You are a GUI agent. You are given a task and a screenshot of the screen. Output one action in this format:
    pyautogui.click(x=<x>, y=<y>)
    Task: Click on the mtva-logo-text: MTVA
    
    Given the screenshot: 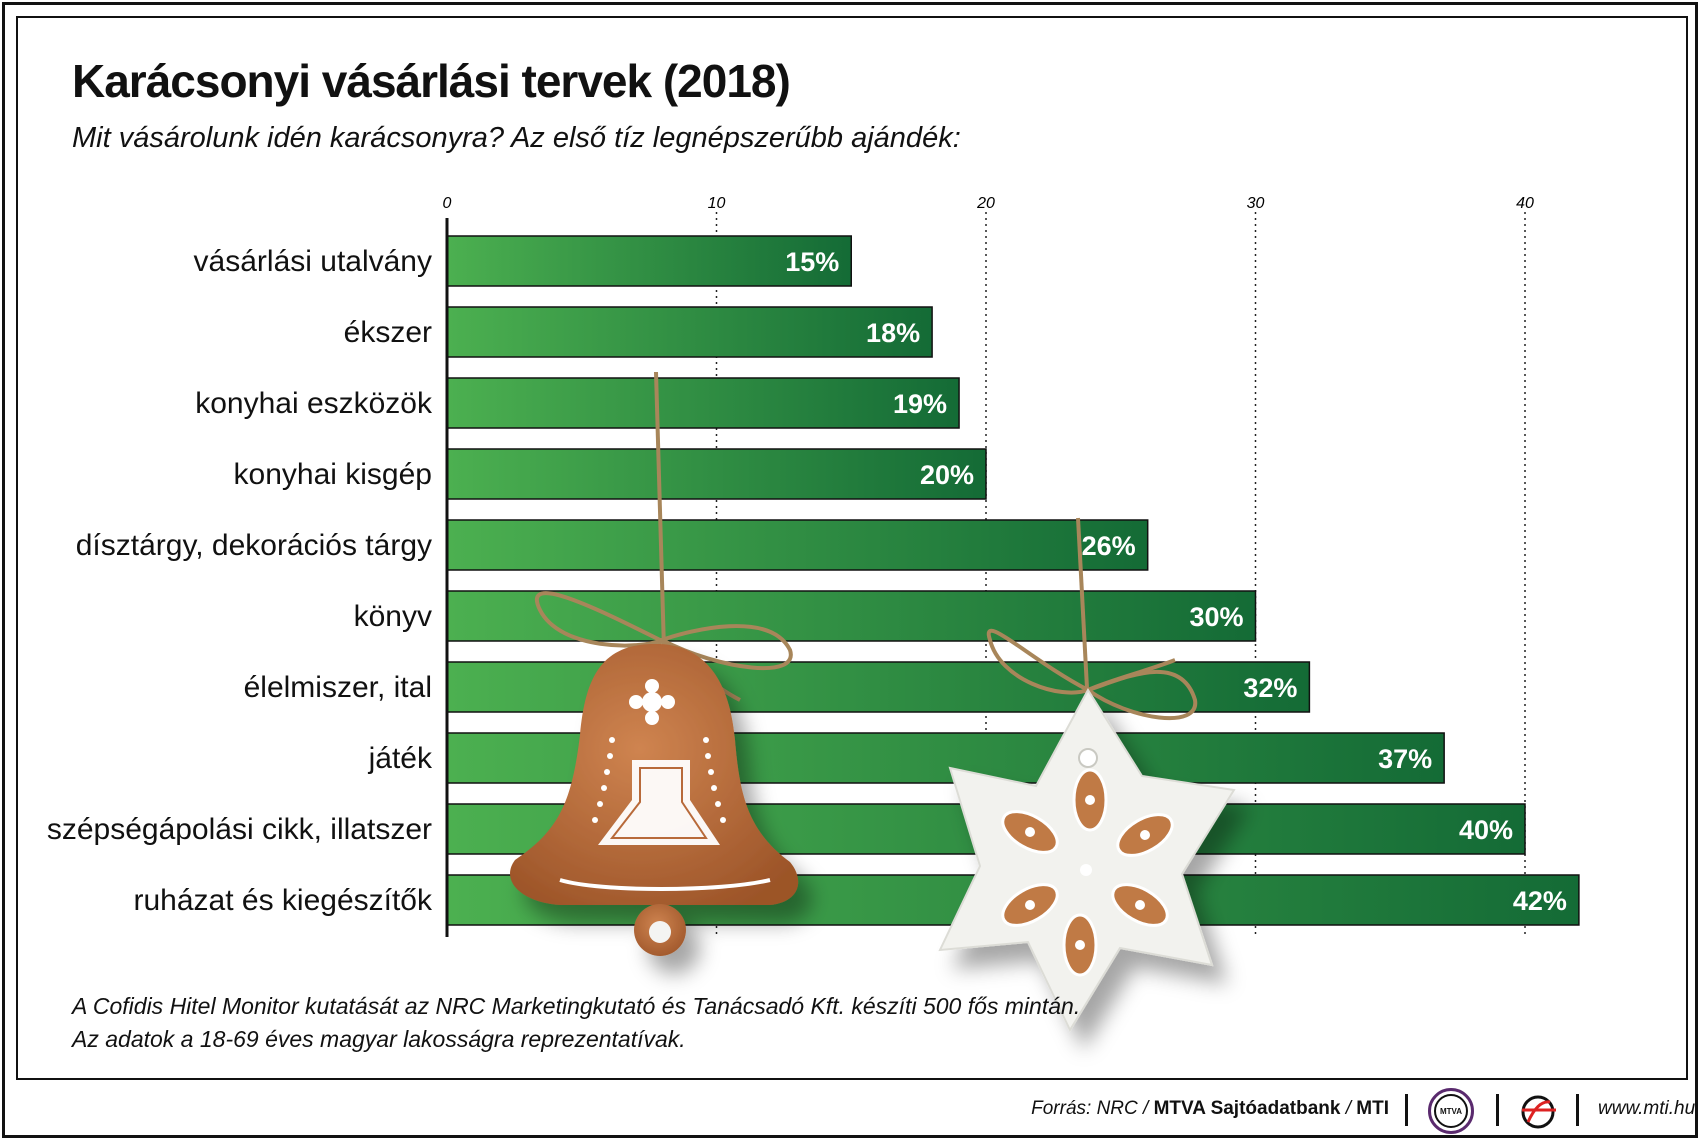 What is the action you would take?
    pyautogui.click(x=1451, y=1111)
    